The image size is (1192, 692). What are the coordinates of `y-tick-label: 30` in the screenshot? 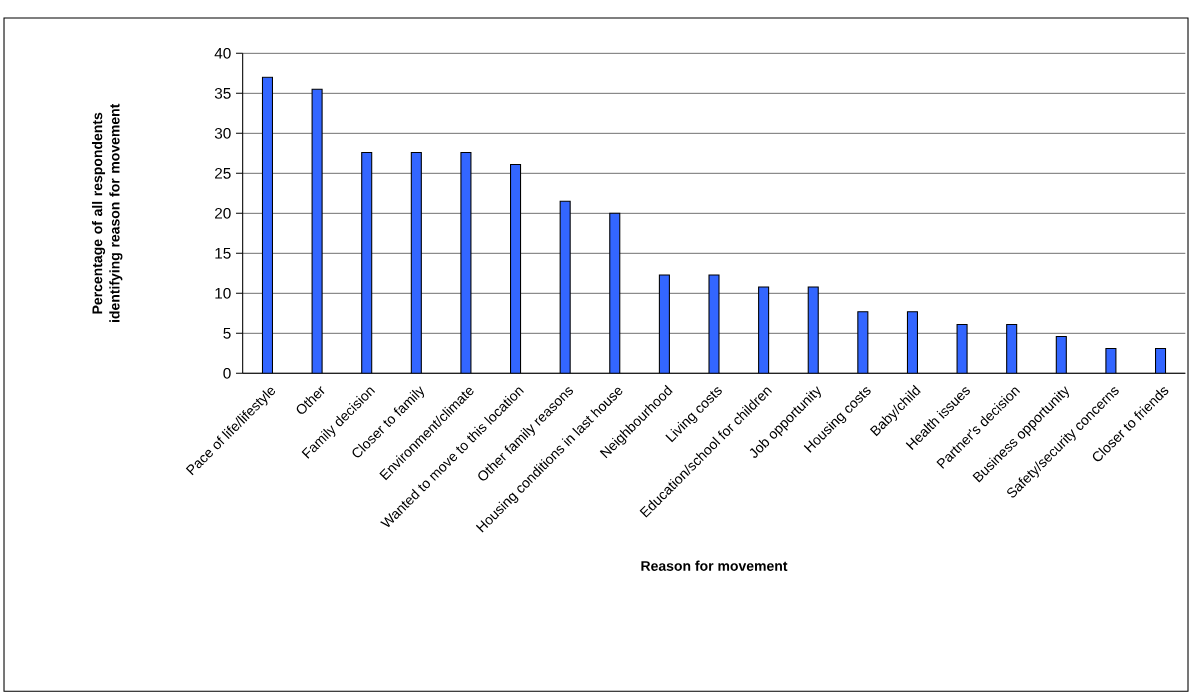 It's located at (222, 133).